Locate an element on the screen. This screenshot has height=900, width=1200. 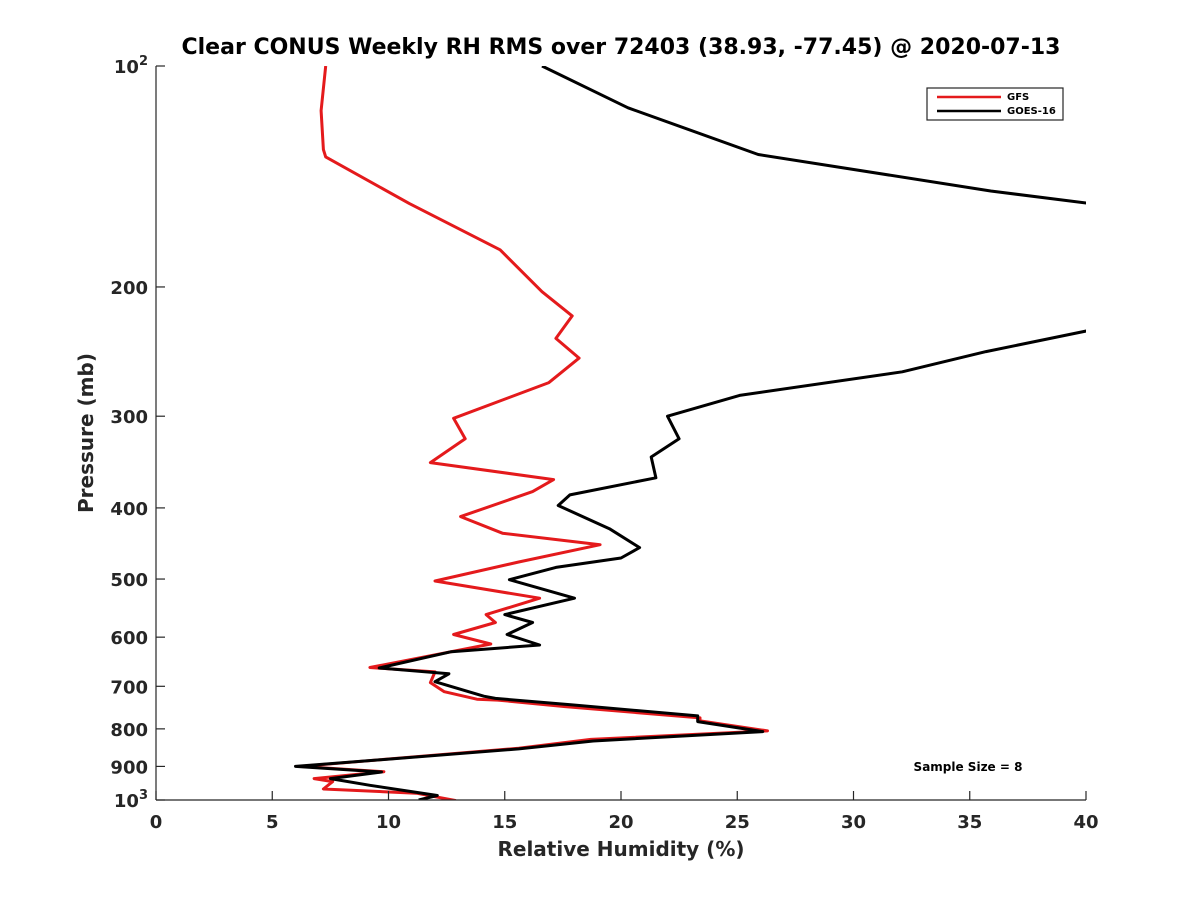
x-ticks: 0 5 10 15 20 25 30 35 40 is located at coordinates (624, 812).